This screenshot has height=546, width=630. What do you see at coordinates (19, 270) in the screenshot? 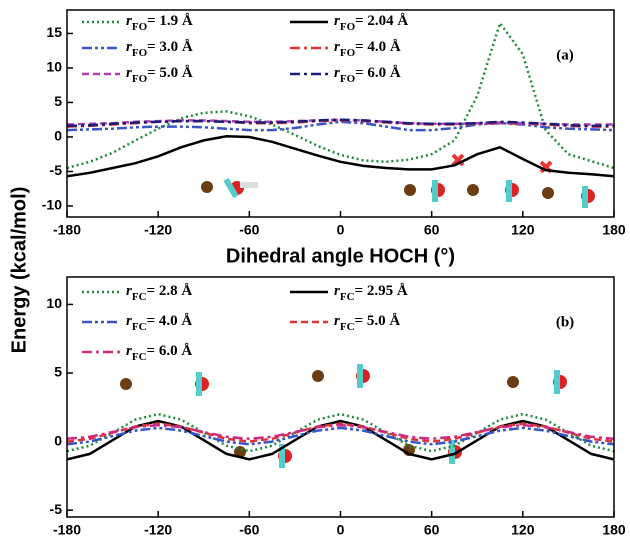
I see `y-axis-title: Energy (kcal/mol)` at bounding box center [19, 270].